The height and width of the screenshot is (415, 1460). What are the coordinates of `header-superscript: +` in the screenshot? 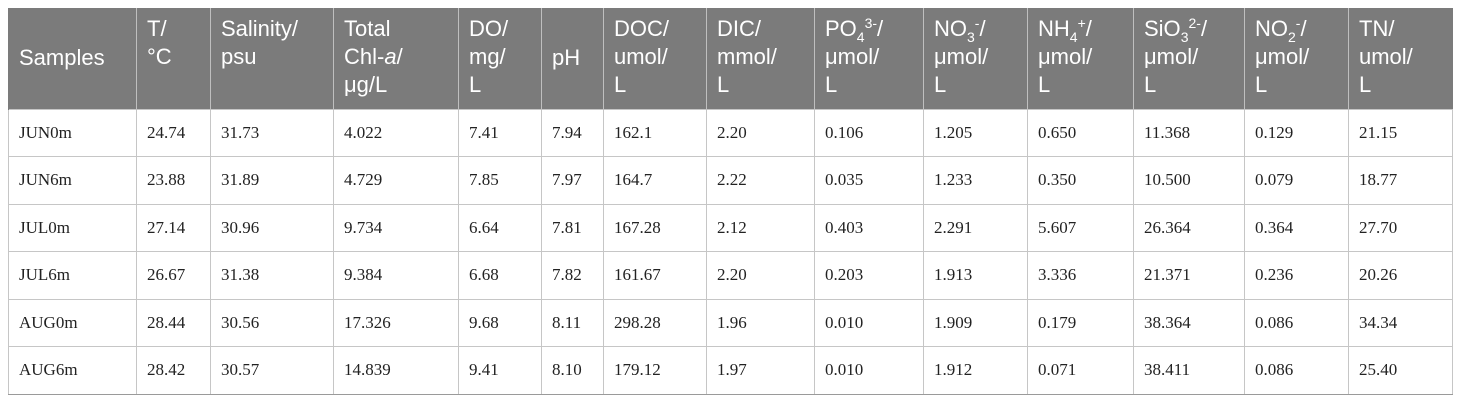 It's located at (1081, 23).